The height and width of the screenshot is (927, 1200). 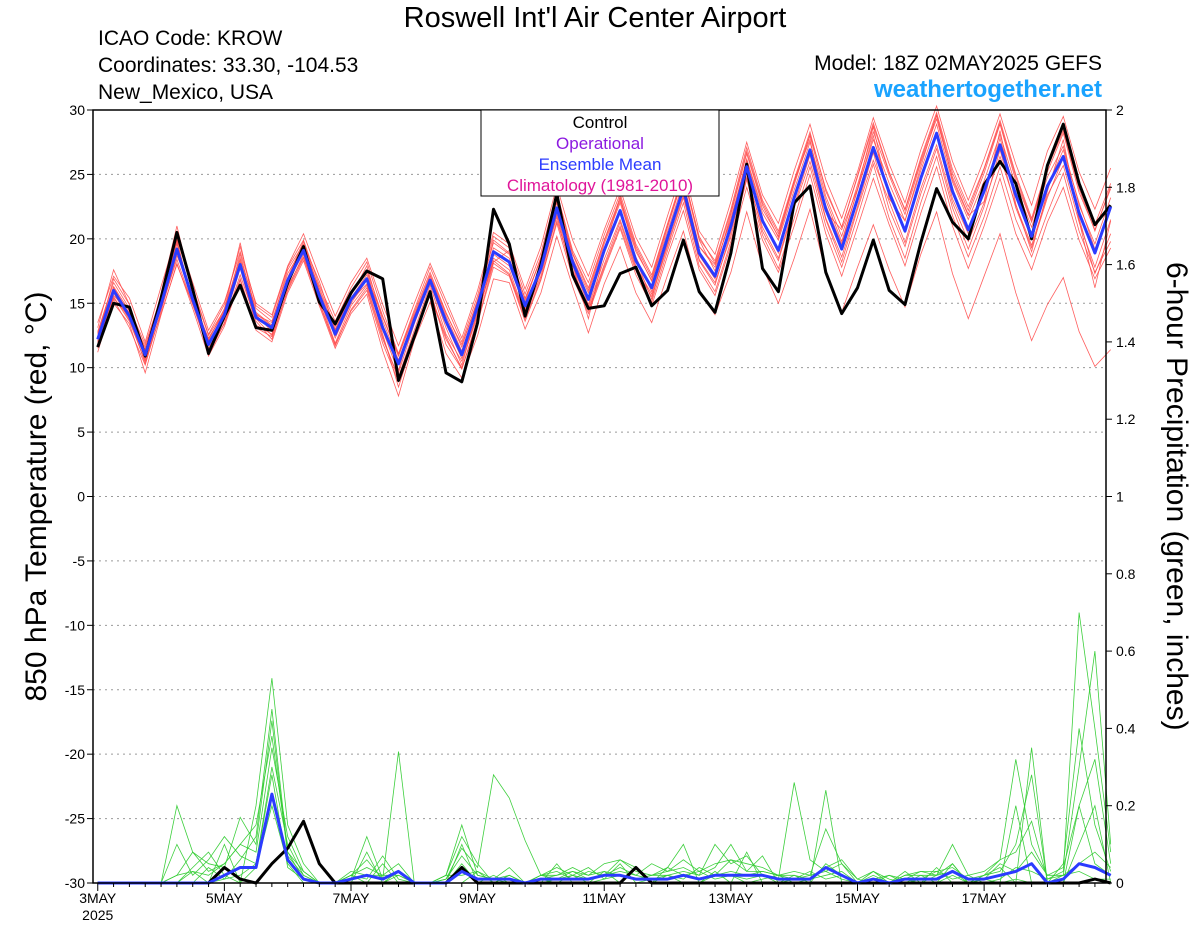 What do you see at coordinates (75, 625) in the screenshot?
I see `y-left-tick-label: -10` at bounding box center [75, 625].